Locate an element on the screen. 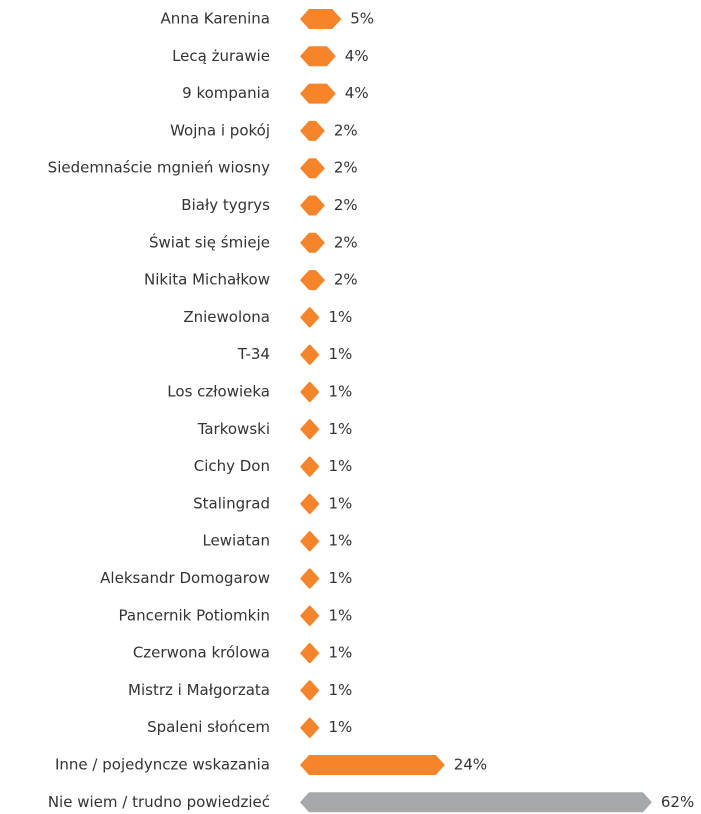 The height and width of the screenshot is (814, 701). category-label: Spaleni słońcem is located at coordinates (208, 727).